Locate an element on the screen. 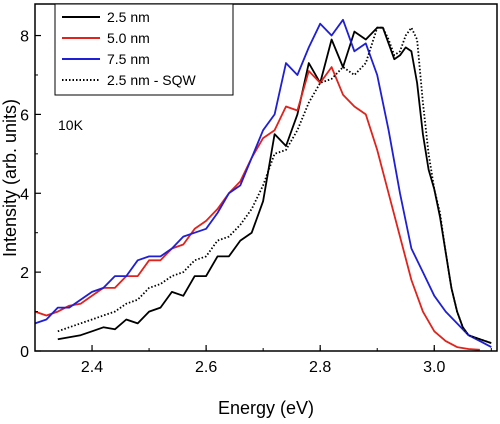 The image size is (500, 424). x-tick-label: 2.8 is located at coordinates (320, 367).